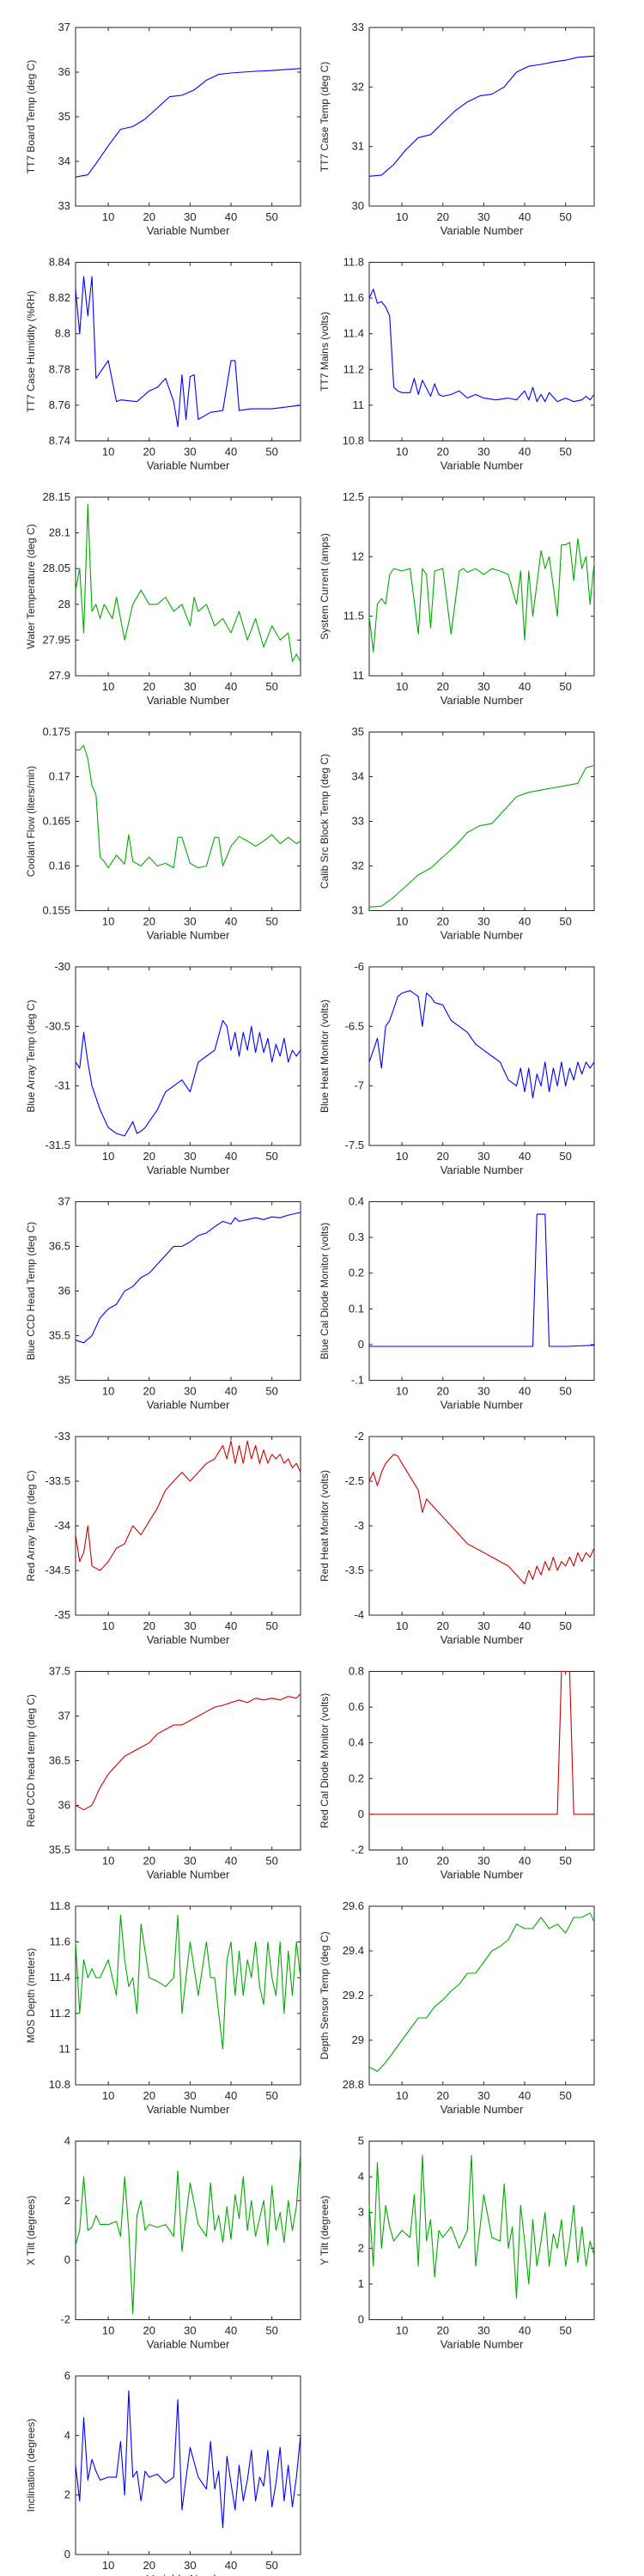  Describe the element at coordinates (358, 86) in the screenshot. I see `y-tick-label: 32` at that location.